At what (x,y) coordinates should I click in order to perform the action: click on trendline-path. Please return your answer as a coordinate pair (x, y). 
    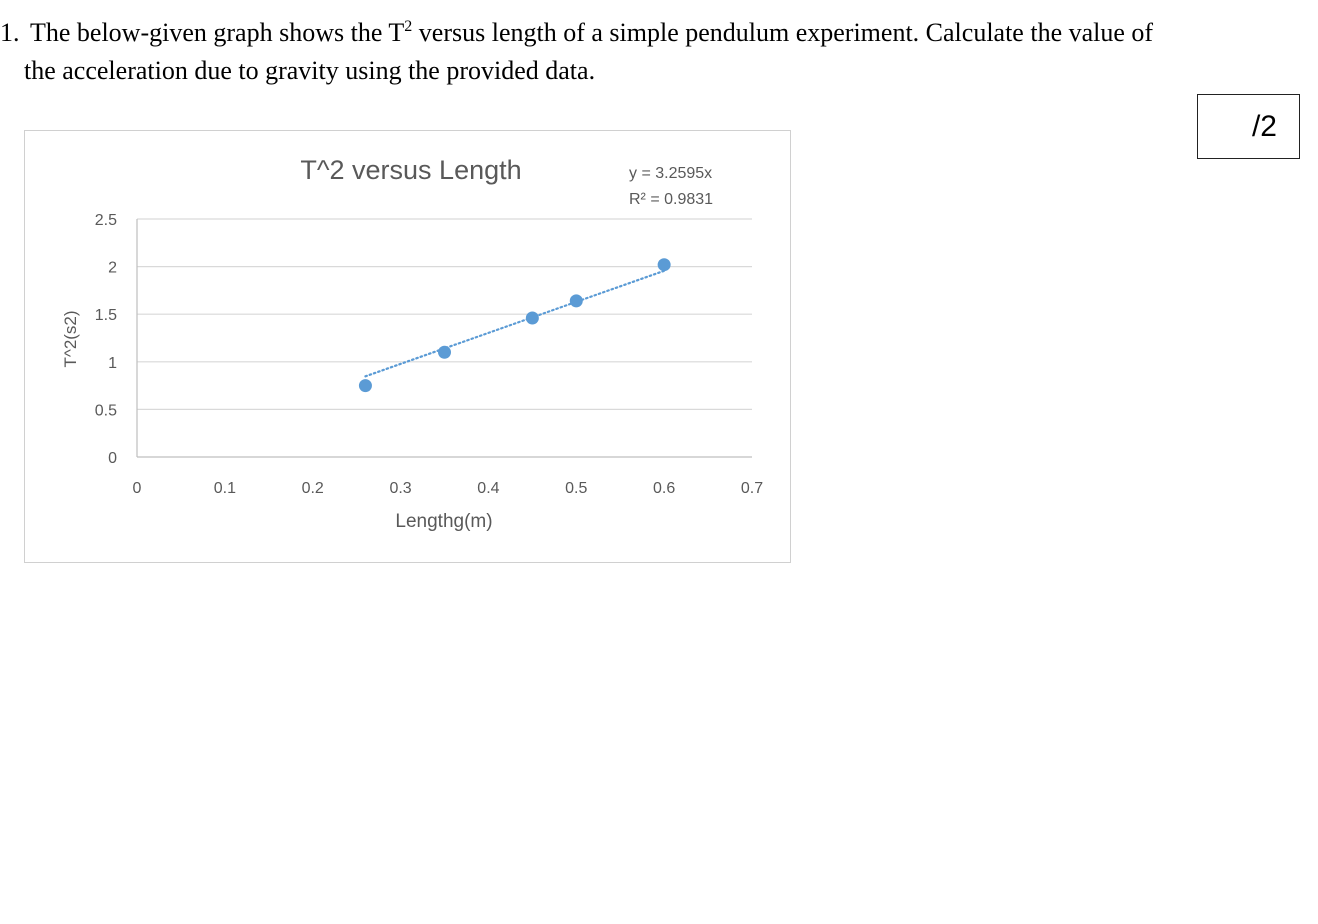
    Looking at the image, I should click on (515, 323).